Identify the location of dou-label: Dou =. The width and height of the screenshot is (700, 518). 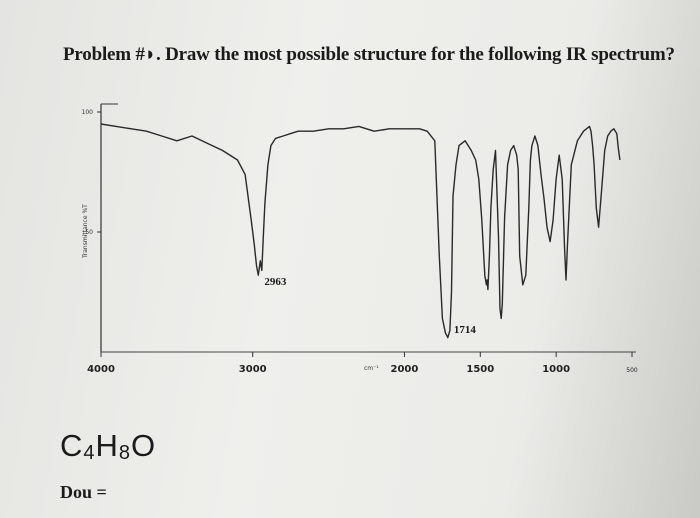
(83, 492).